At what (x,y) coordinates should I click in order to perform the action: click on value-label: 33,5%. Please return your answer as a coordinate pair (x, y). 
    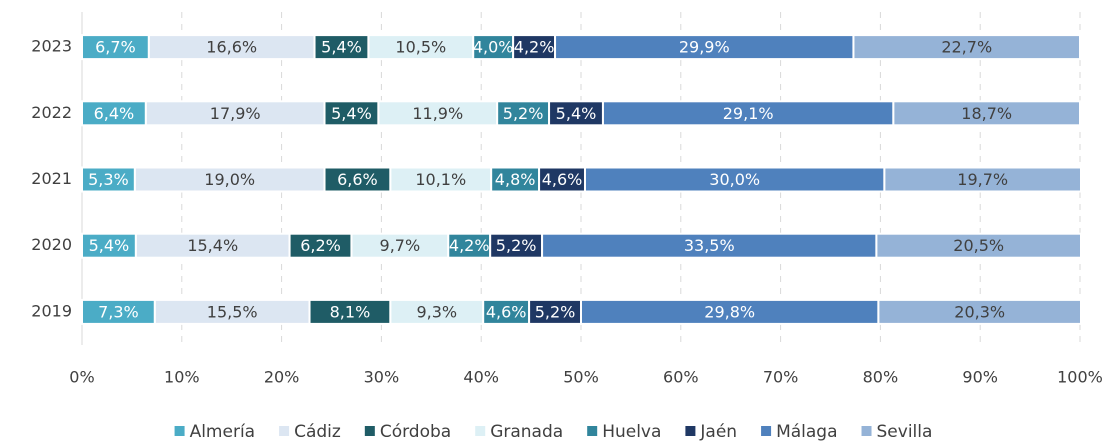
    Looking at the image, I should click on (709, 245).